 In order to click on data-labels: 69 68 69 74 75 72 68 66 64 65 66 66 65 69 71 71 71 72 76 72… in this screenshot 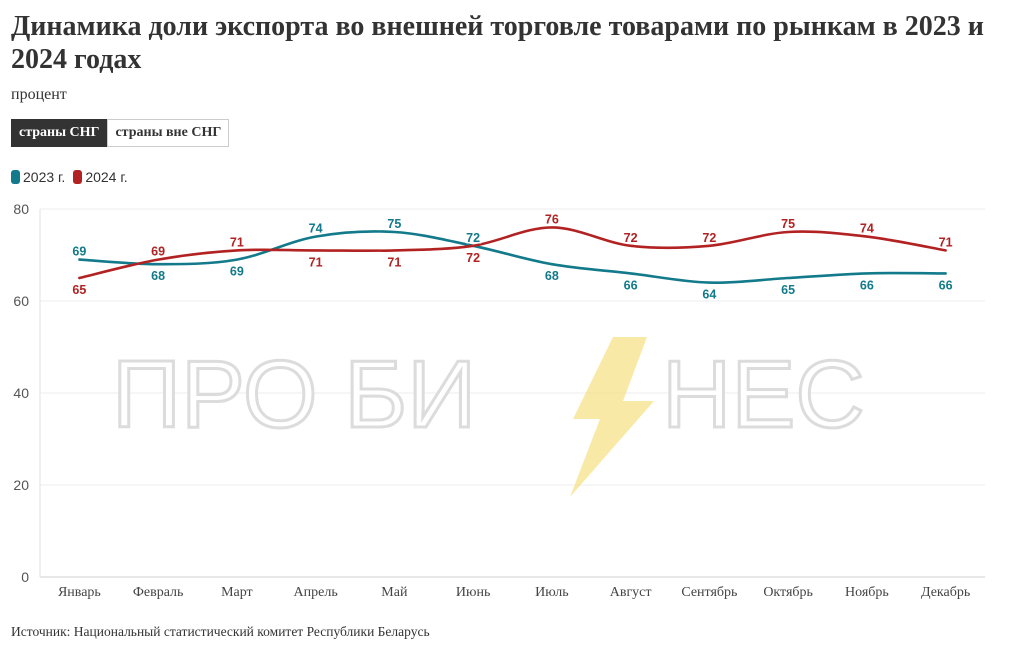, I will do `click(512, 257)`.